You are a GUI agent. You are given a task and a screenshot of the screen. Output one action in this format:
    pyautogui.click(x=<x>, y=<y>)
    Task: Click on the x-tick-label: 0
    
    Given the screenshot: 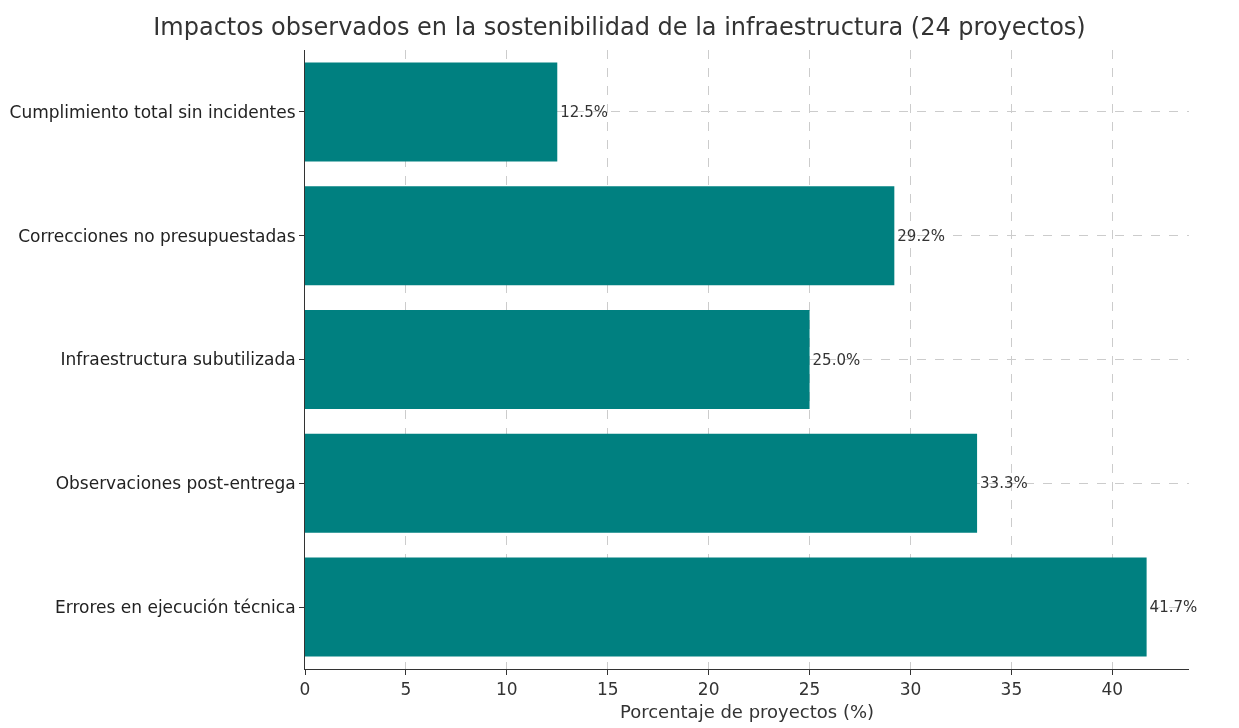 What is the action you would take?
    pyautogui.click(x=305, y=689)
    